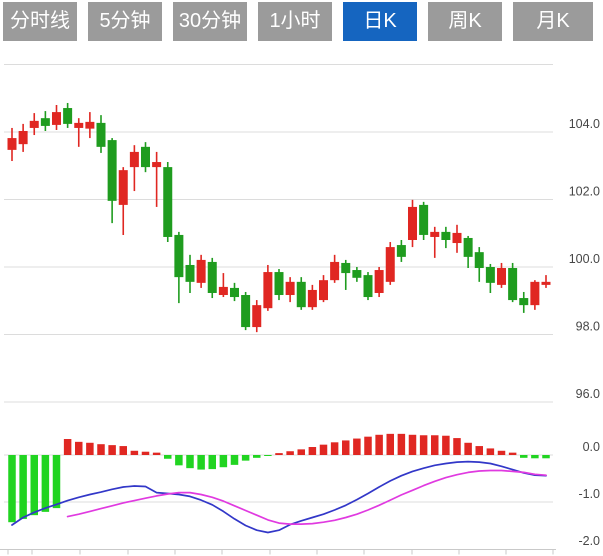  I want to click on tab-monthly-k: 月K, so click(553, 21).